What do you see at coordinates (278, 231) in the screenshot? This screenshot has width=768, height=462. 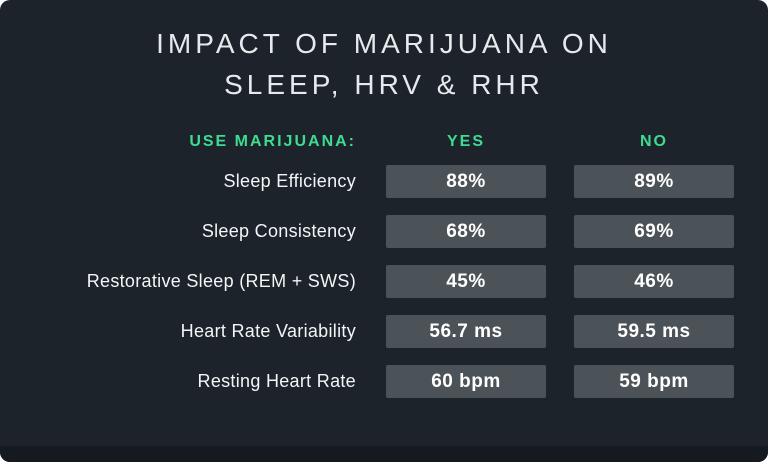 I see `row-label: Sleep Consistency` at bounding box center [278, 231].